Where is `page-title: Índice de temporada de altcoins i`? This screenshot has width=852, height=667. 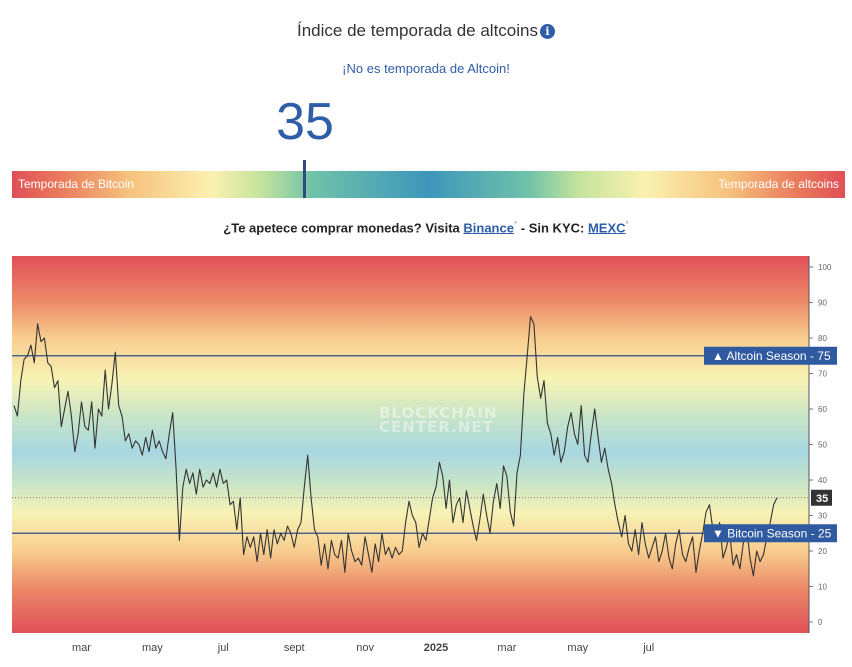 page-title: Índice de temporada de altcoins i is located at coordinates (426, 31).